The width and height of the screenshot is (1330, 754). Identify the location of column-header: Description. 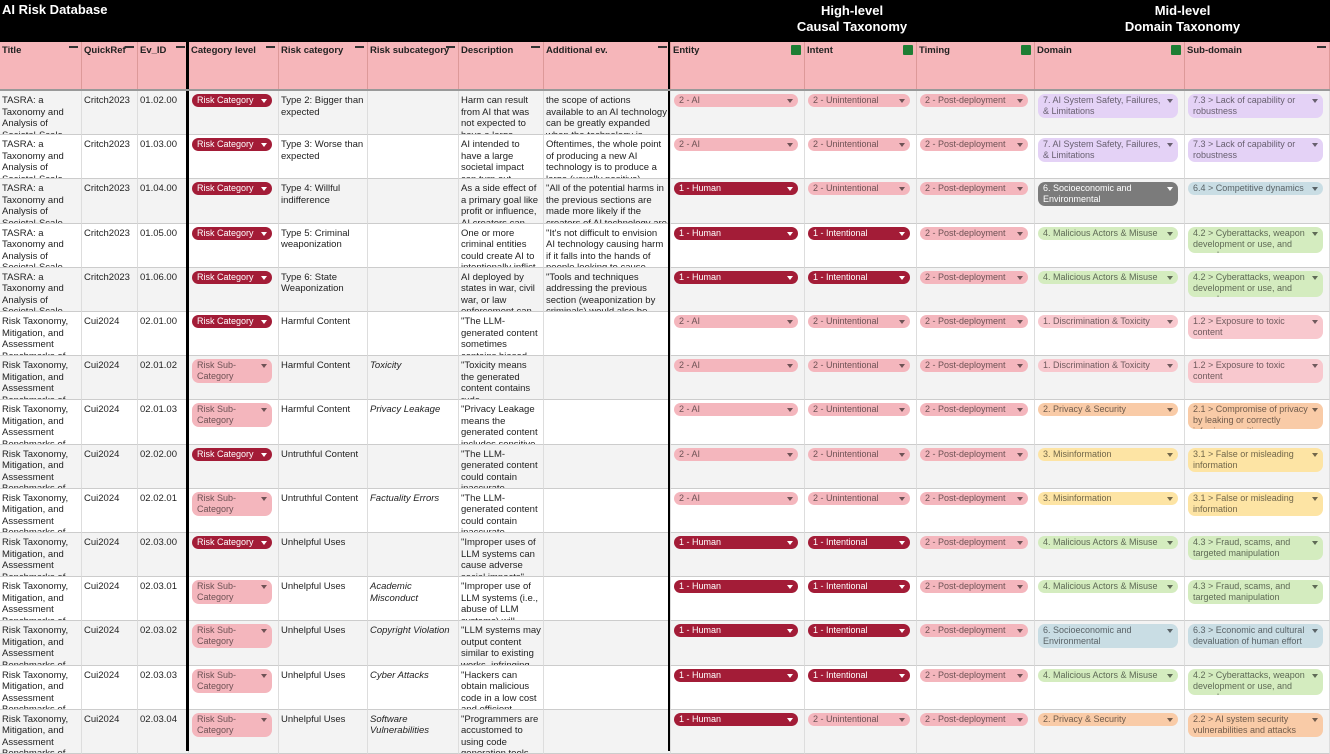
(501, 65).